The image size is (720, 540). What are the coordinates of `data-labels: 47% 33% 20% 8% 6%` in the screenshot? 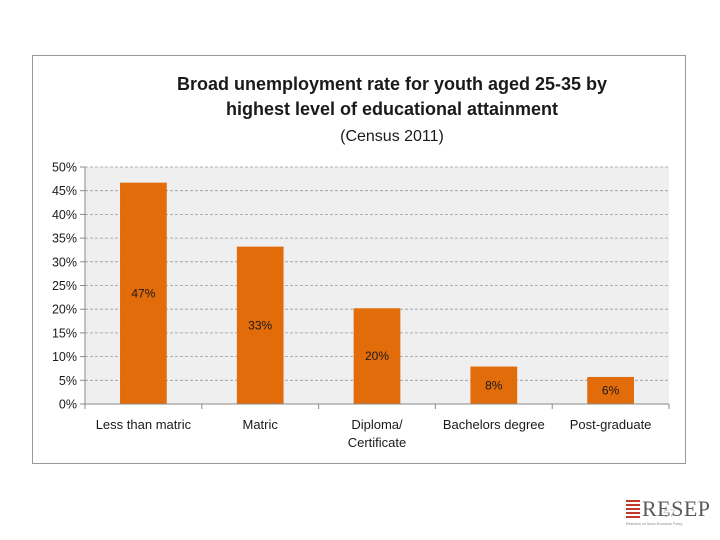 It's located at (375, 341).